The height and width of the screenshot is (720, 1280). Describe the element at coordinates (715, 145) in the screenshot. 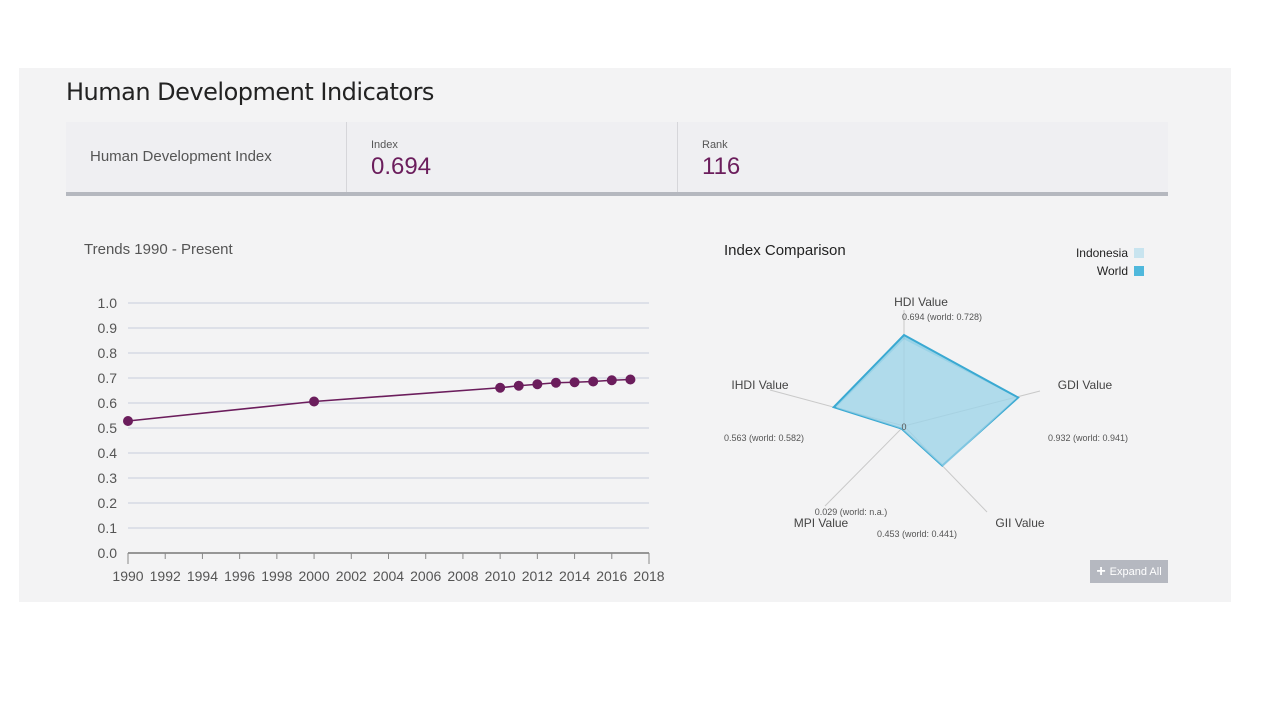

I see `rank-label: Rank` at that location.